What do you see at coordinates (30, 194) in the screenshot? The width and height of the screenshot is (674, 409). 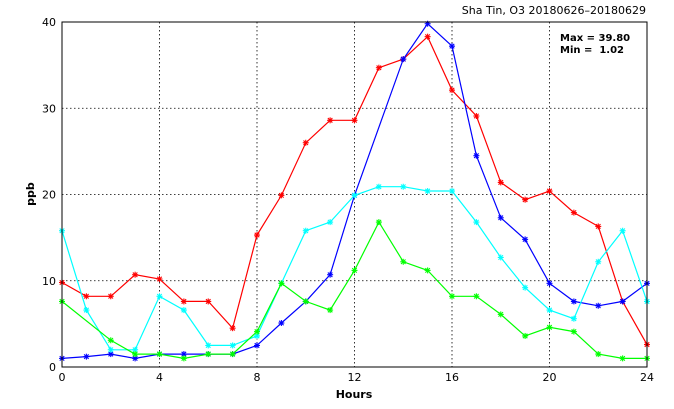 I see `y-axis-label: ppb` at bounding box center [30, 194].